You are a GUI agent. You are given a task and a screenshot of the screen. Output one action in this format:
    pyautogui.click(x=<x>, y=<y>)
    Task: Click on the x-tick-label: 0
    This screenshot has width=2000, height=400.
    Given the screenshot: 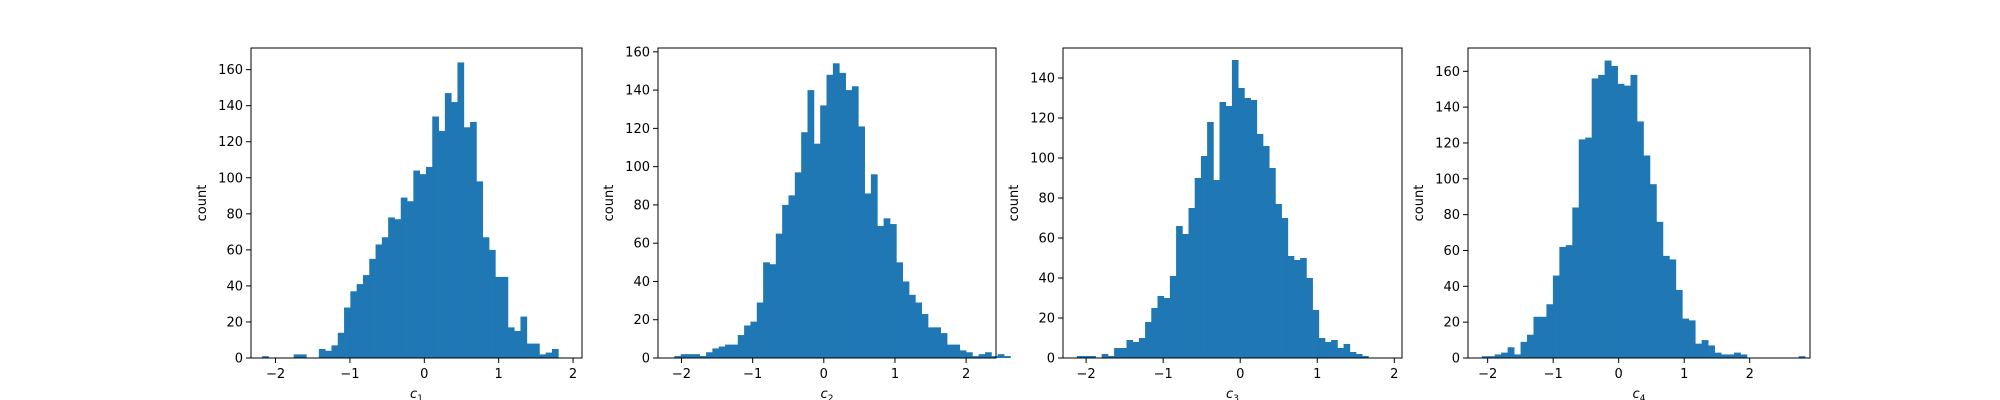 What is the action you would take?
    pyautogui.click(x=424, y=374)
    